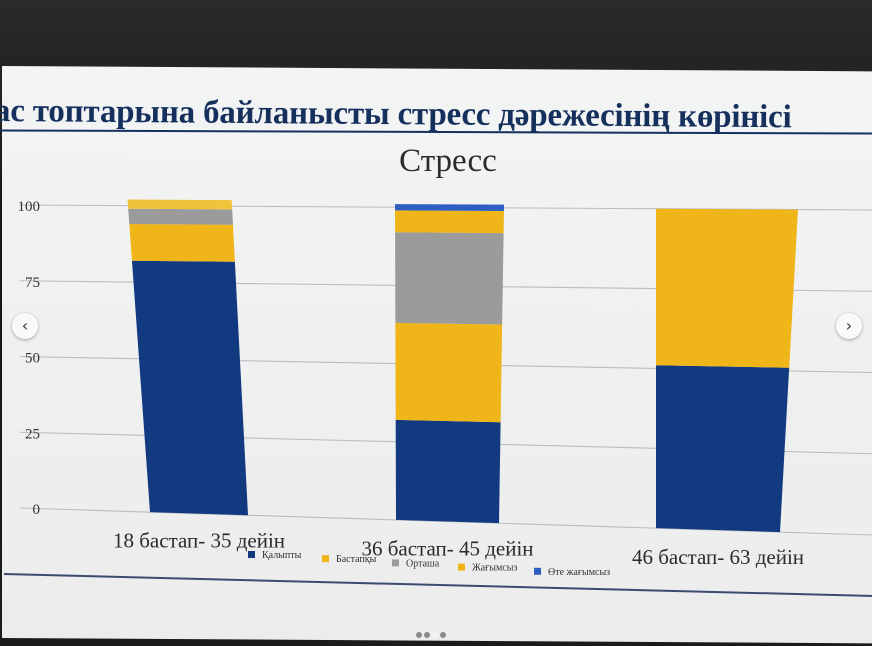 This screenshot has width=872, height=646. I want to click on bar-segment-kalypty, so click(189, 388).